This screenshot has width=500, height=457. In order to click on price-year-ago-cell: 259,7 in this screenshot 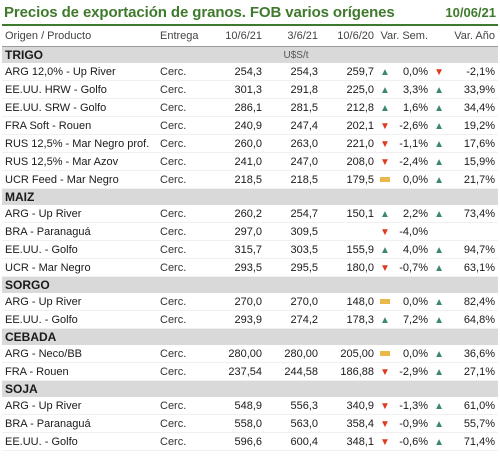, I will do `click(349, 72)`.